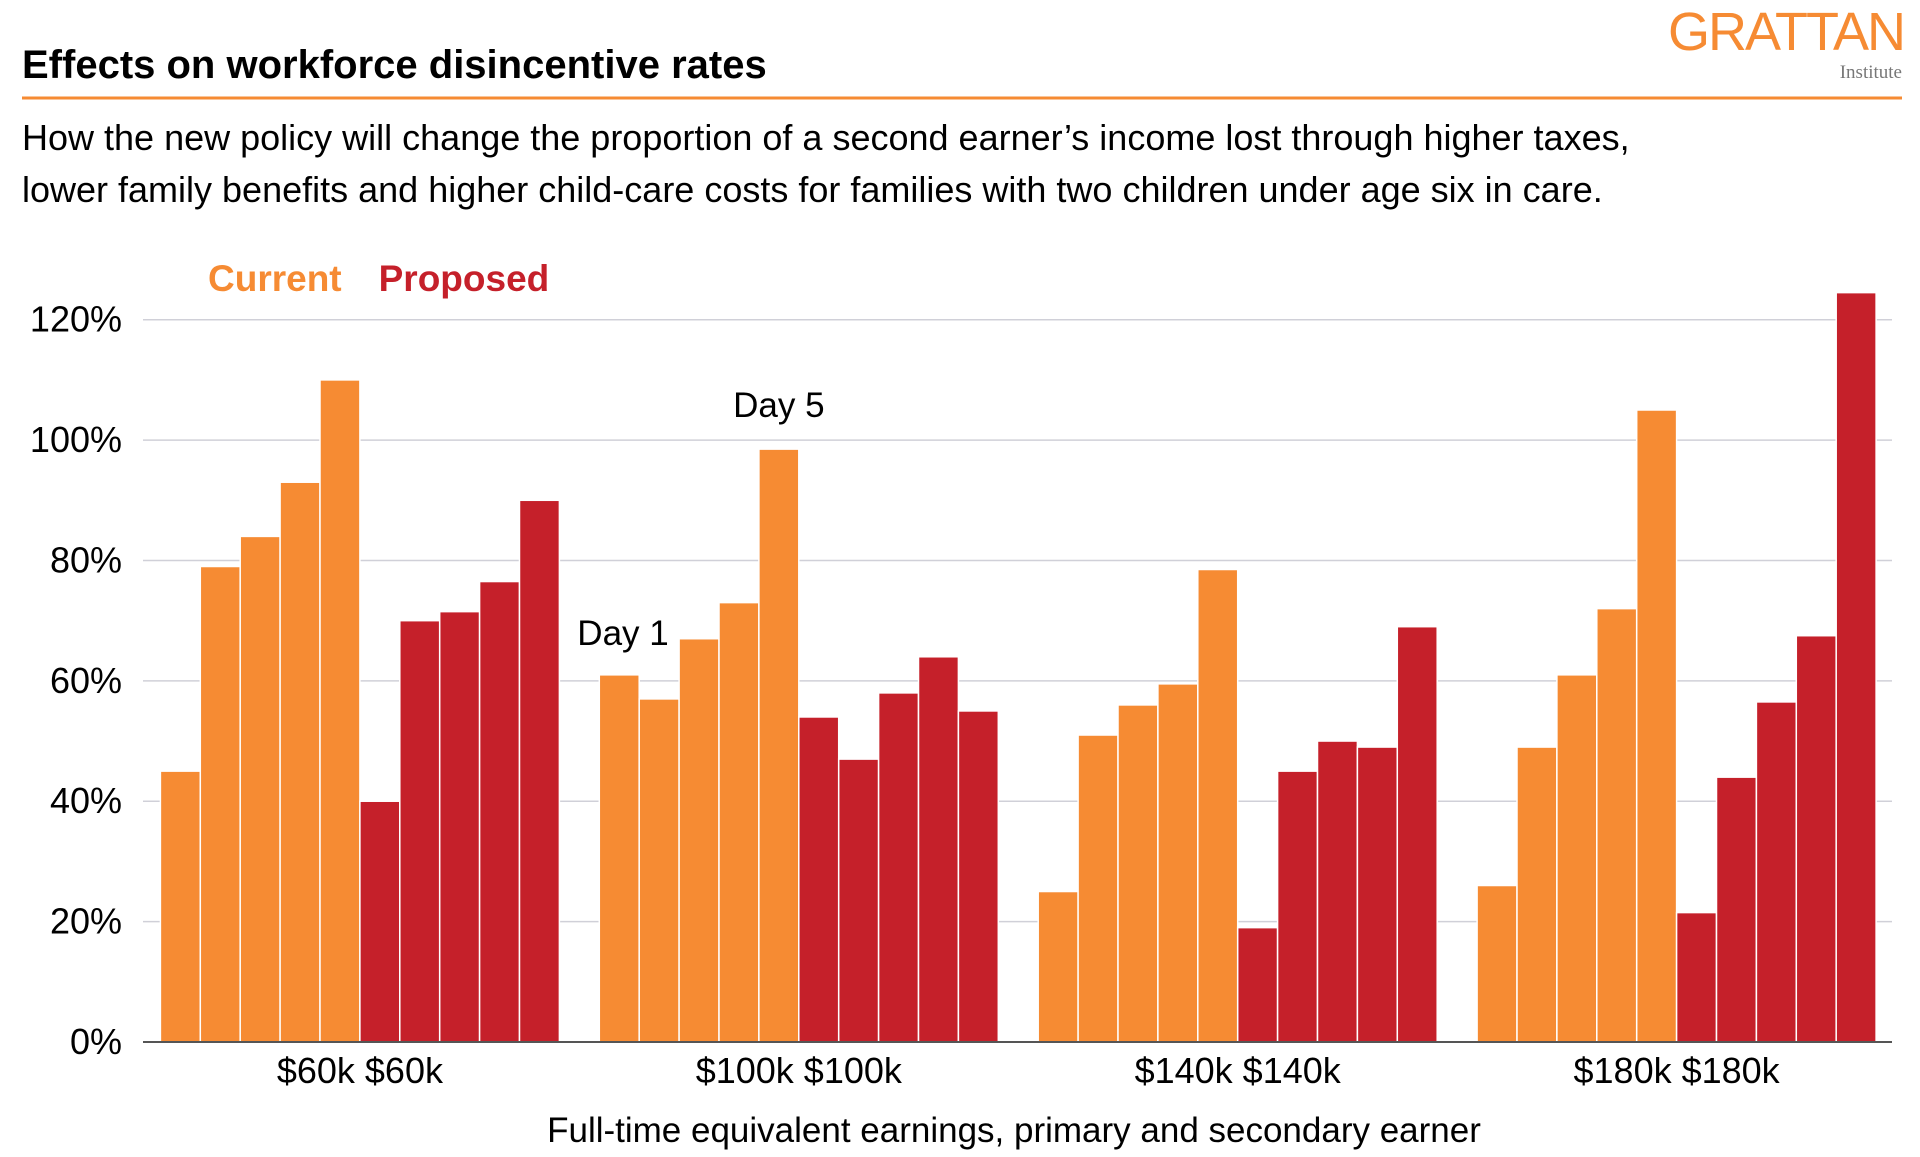 The height and width of the screenshot is (1157, 1920). Describe the element at coordinates (275, 278) in the screenshot. I see `legend-entry: Current` at that location.